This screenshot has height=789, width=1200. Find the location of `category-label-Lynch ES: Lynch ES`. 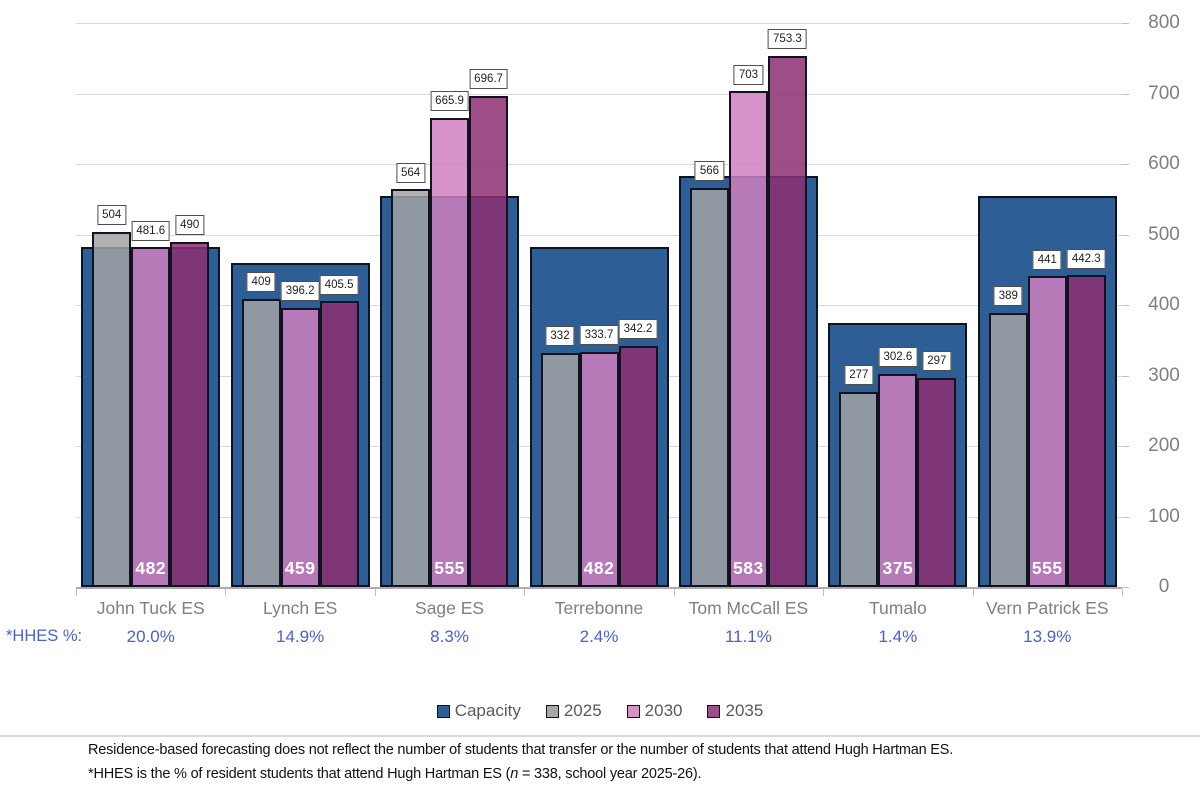

category-label-Lynch ES: Lynch ES is located at coordinates (300, 608).